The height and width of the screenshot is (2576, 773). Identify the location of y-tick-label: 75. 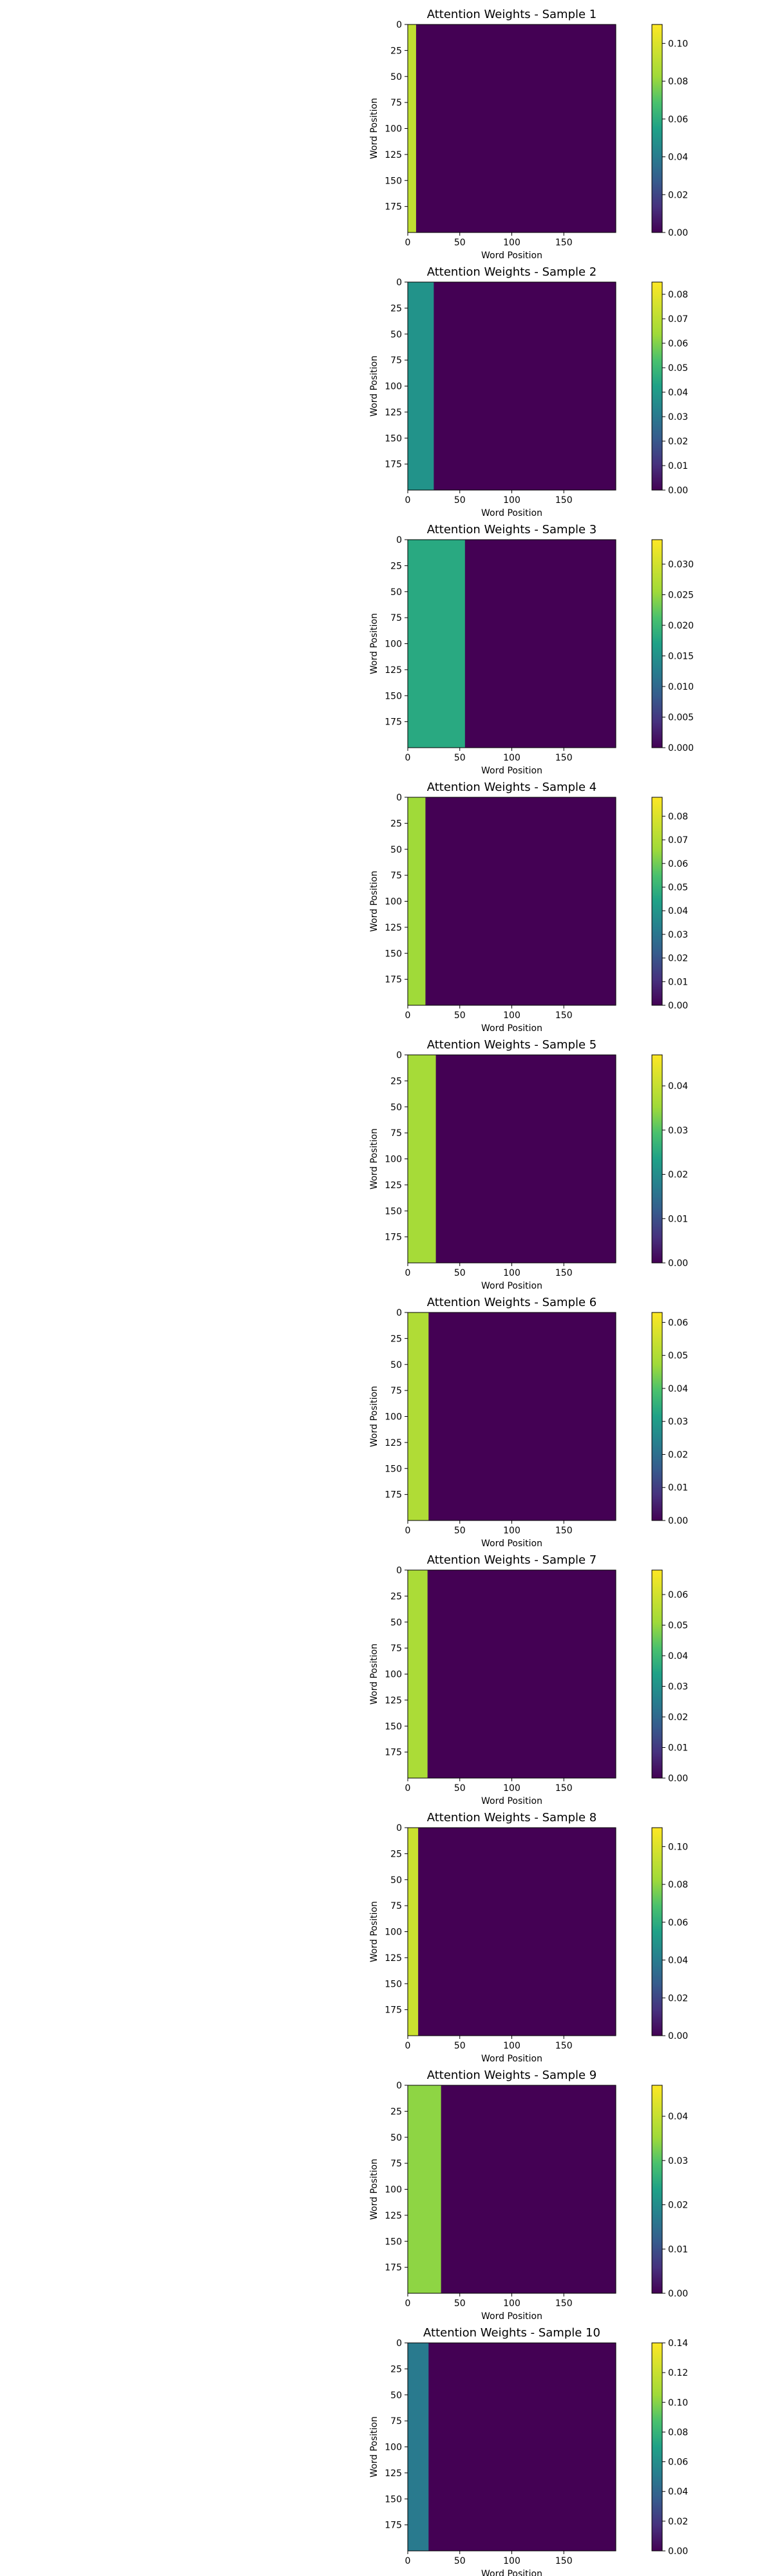
(396, 618).